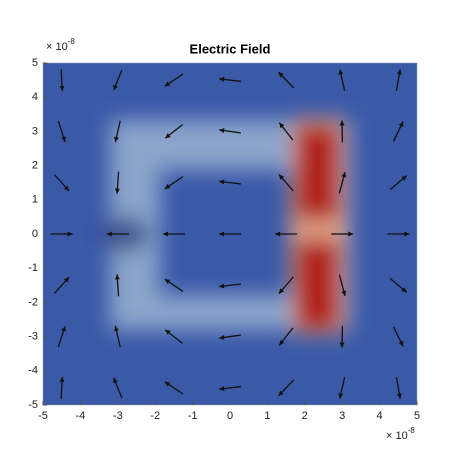 This screenshot has height=456, width=469. I want to click on x-multiplier: × 10⁻⁸, so click(400, 434).